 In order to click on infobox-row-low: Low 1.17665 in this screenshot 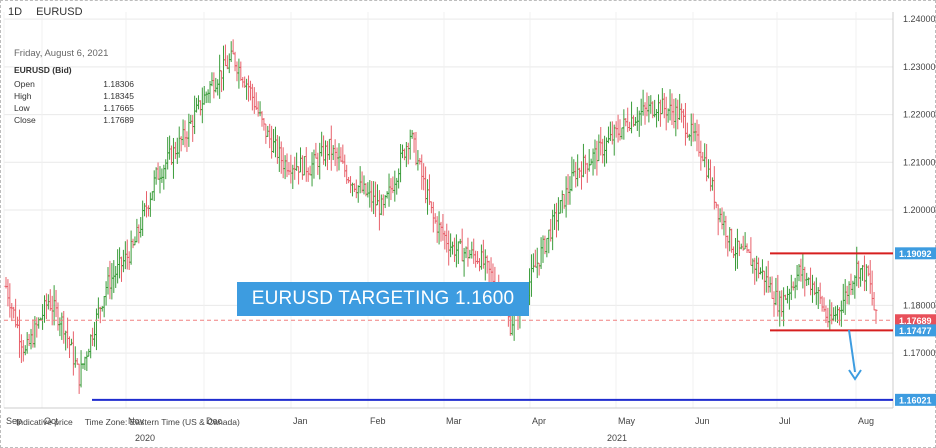, I will do `click(74, 108)`.